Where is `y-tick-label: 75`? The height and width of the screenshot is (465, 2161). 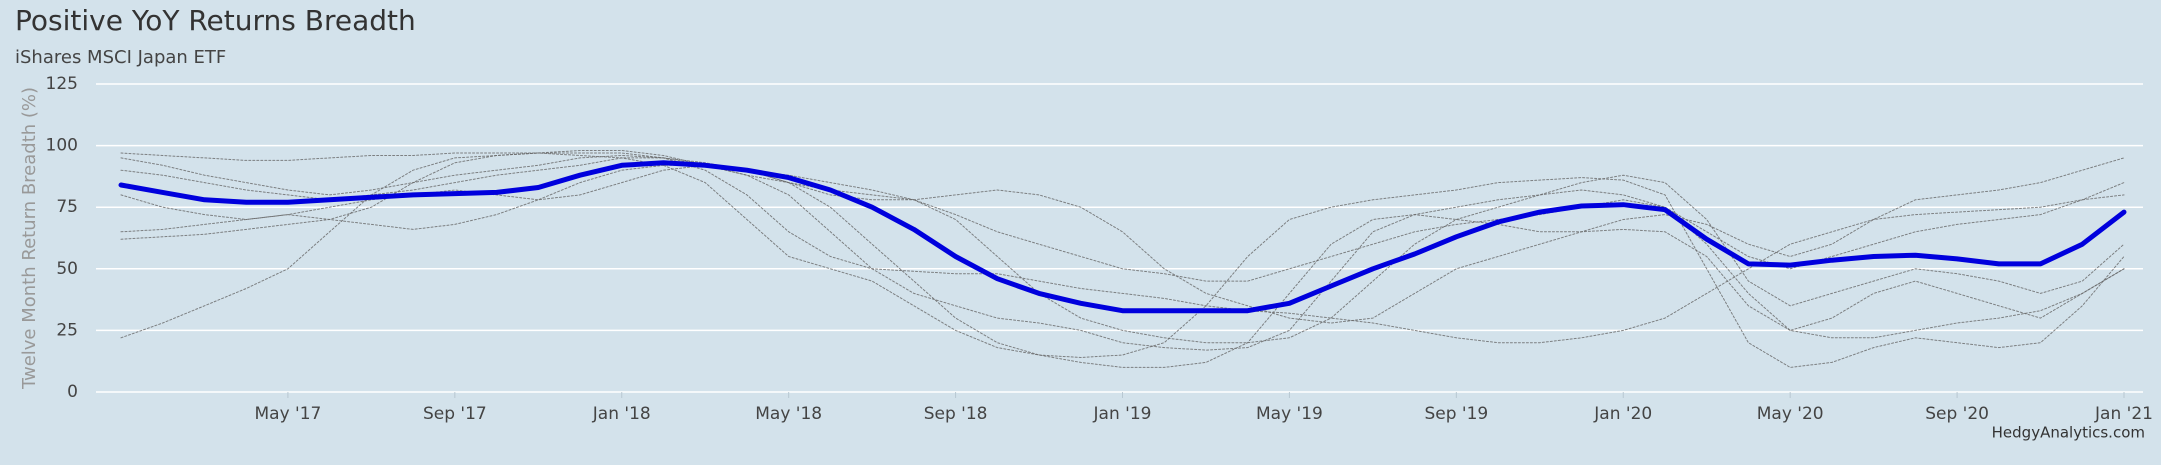
y-tick-label: 75 is located at coordinates (67, 207).